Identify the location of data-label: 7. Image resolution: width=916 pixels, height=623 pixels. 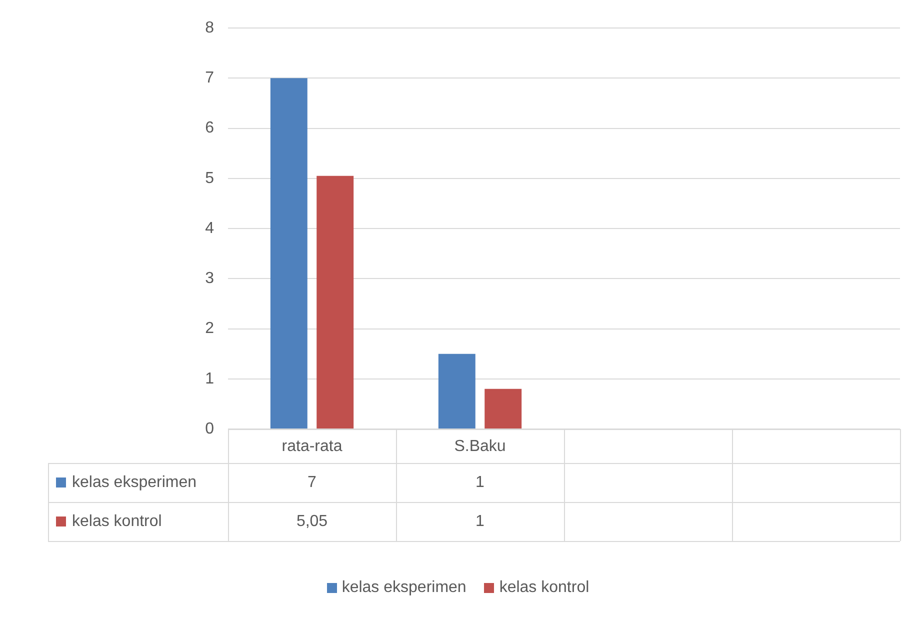
(312, 482).